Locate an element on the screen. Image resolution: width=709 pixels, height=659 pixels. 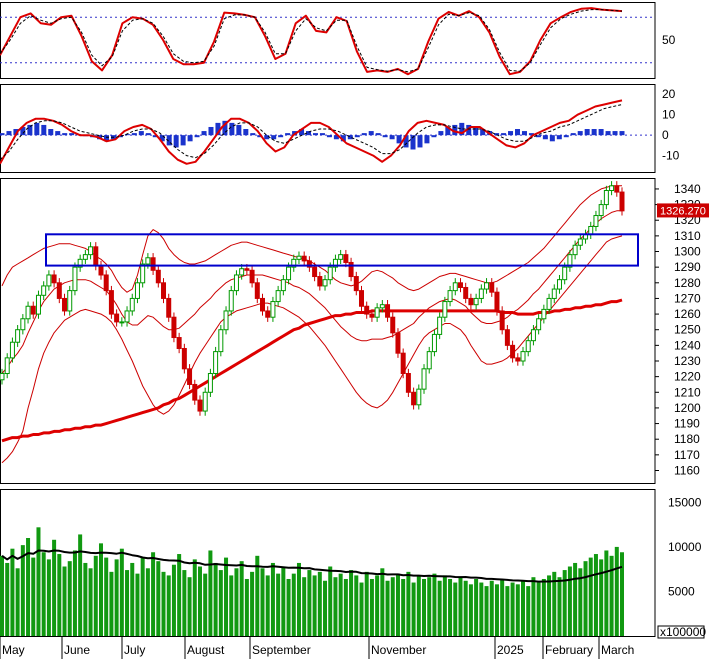
macd-signal-line is located at coordinates (311, 132).